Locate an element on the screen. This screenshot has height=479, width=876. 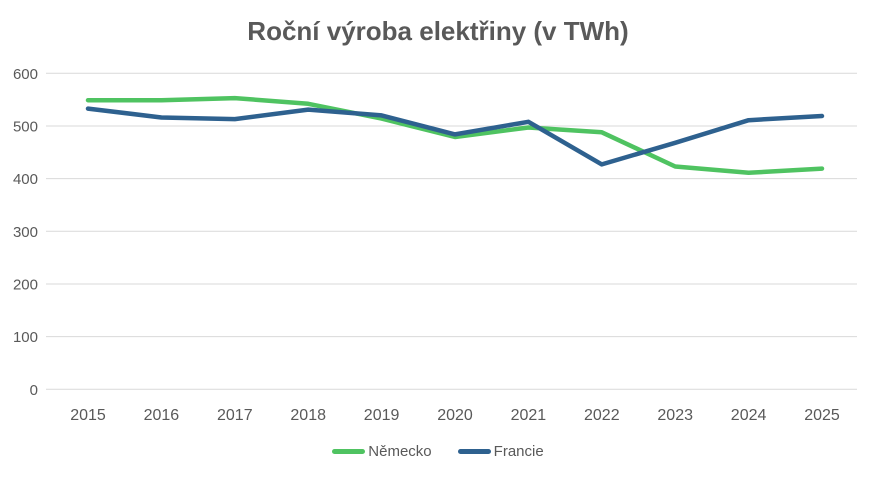
x-axis-label-2022: 2022 is located at coordinates (602, 415).